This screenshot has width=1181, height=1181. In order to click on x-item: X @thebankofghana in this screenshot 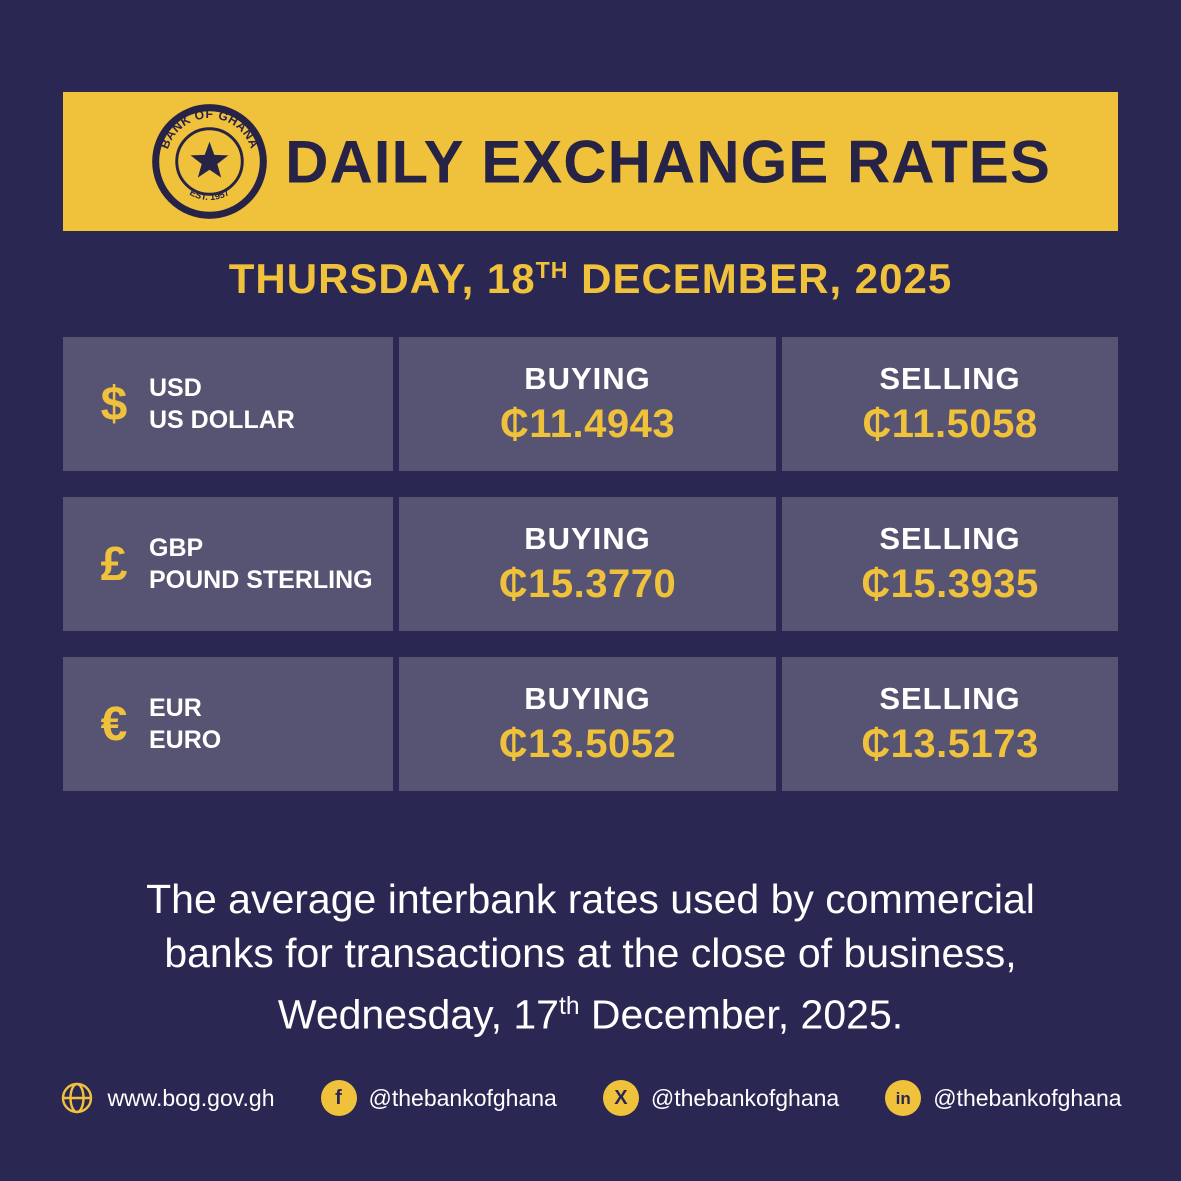, I will do `click(721, 1098)`.